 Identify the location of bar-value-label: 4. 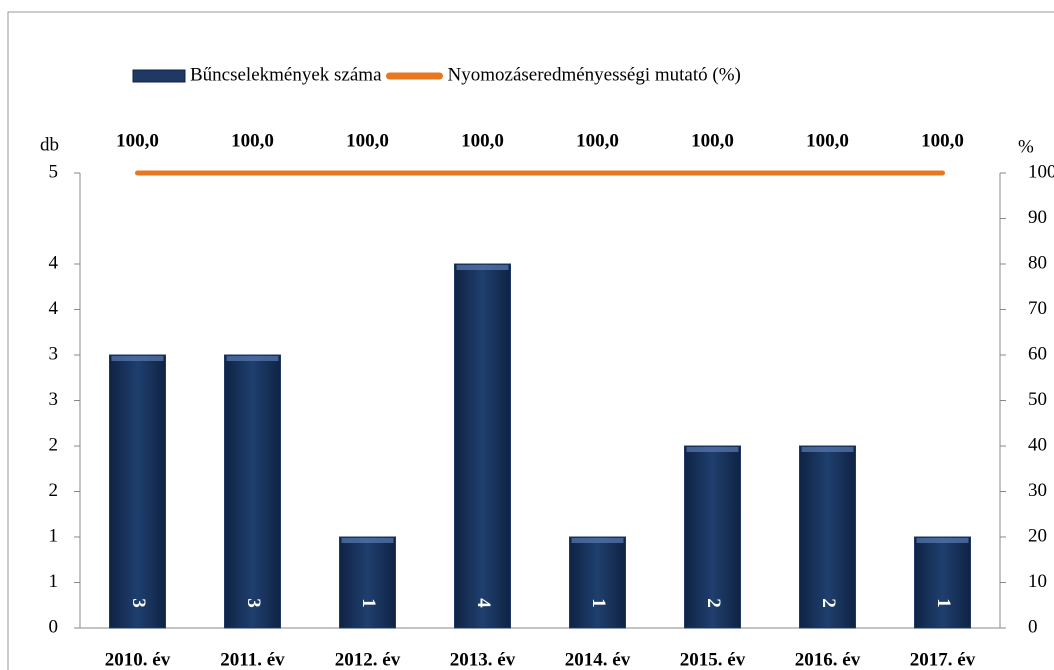
(483, 603).